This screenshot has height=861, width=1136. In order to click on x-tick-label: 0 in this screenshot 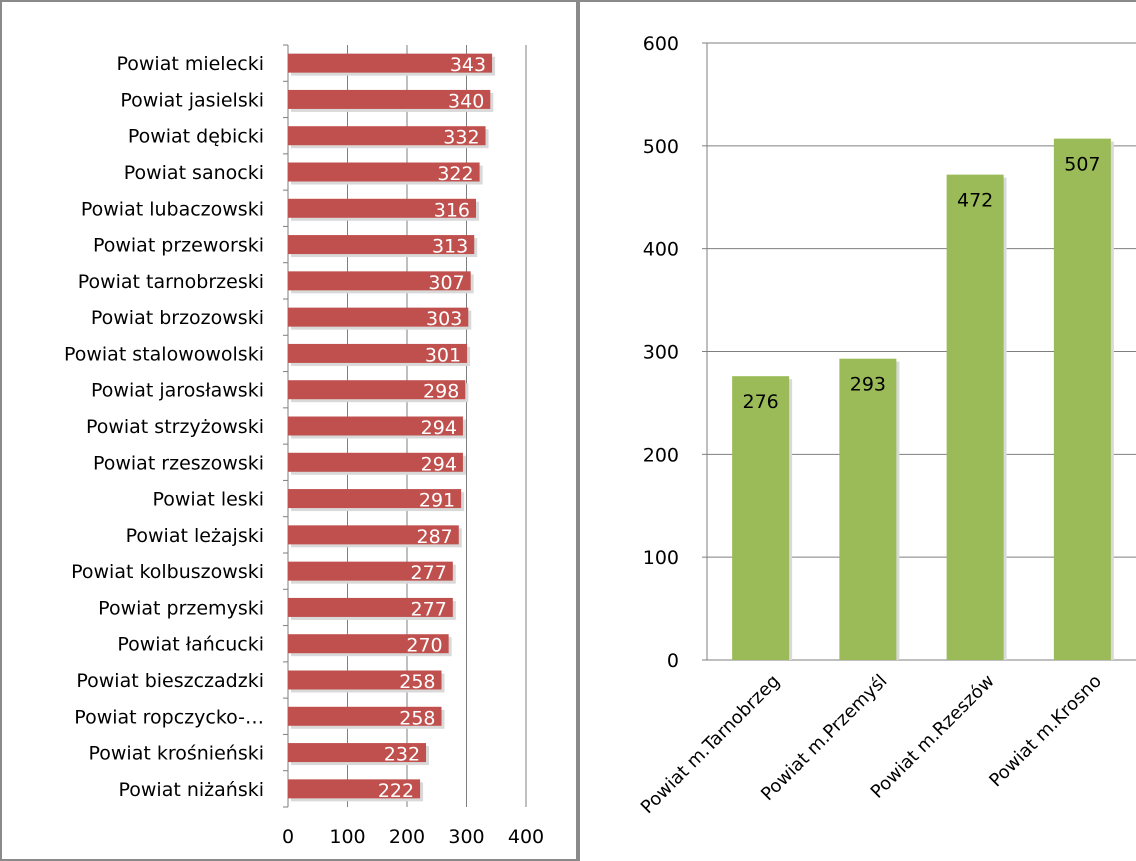, I will do `click(288, 837)`.